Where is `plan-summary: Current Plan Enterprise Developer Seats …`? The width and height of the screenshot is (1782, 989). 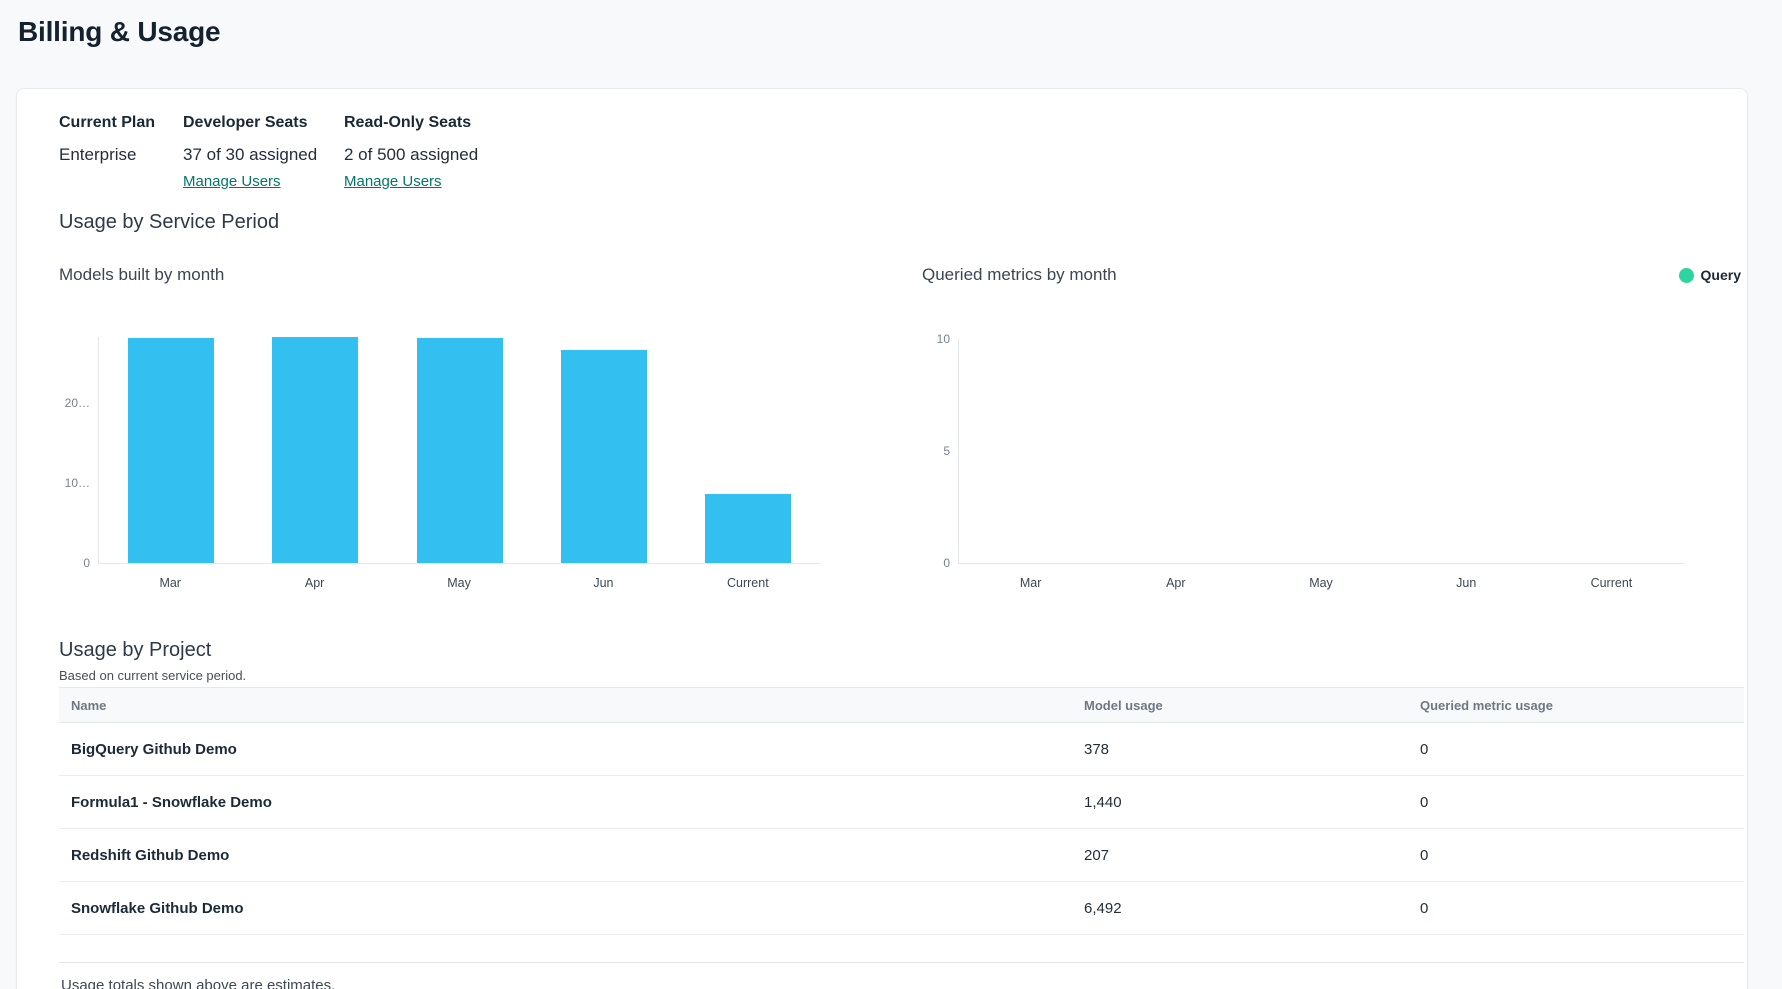
plan-summary: Current Plan Enterprise Developer Seats … is located at coordinates (311, 152).